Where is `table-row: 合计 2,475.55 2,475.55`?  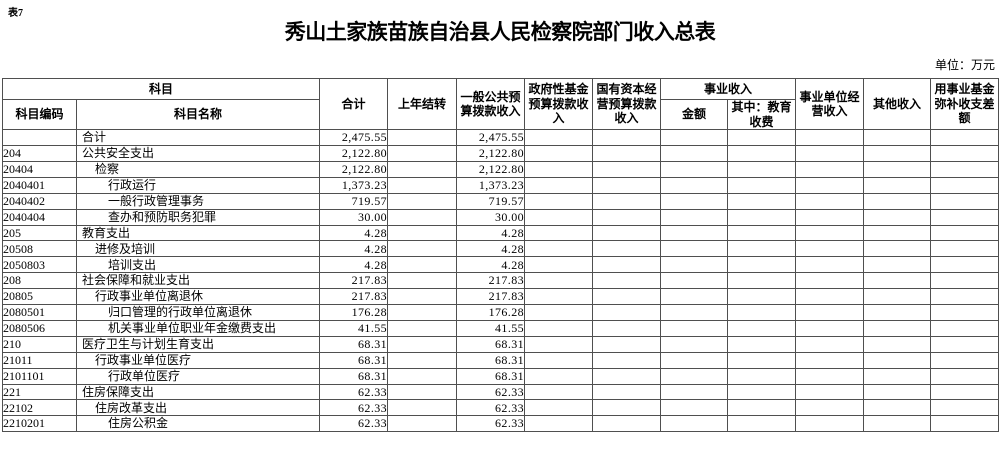 table-row: 合计 2,475.55 2,475.55 is located at coordinates (501, 138).